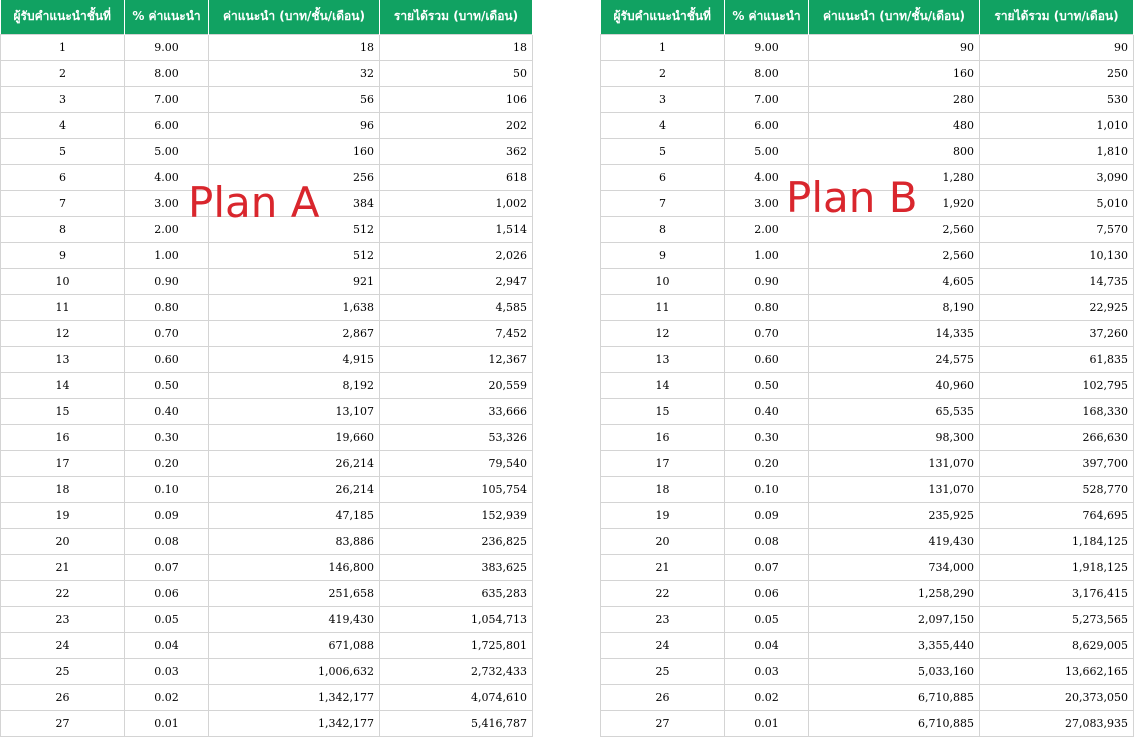 The height and width of the screenshot is (737, 1134). What do you see at coordinates (662, 203) in the screenshot?
I see `cell-level: 7` at bounding box center [662, 203].